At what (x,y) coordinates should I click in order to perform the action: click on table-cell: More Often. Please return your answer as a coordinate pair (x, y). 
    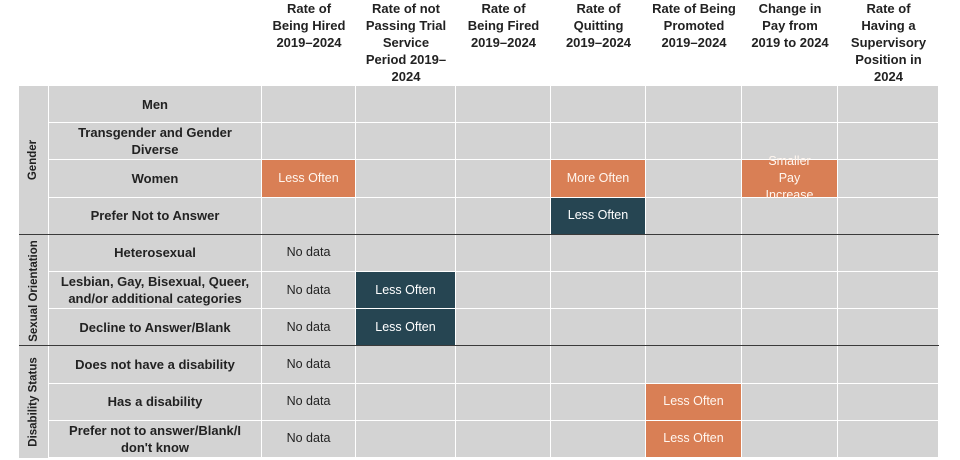
    Looking at the image, I should click on (598, 179).